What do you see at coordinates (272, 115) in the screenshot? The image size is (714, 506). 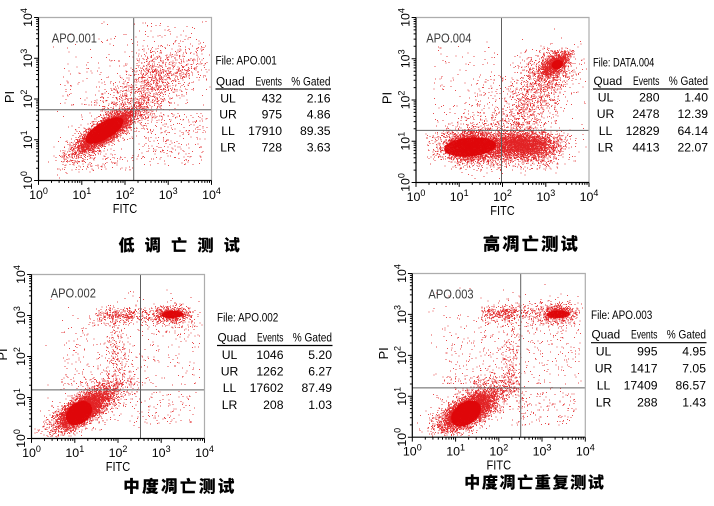 I see `svg-text: 975` at bounding box center [272, 115].